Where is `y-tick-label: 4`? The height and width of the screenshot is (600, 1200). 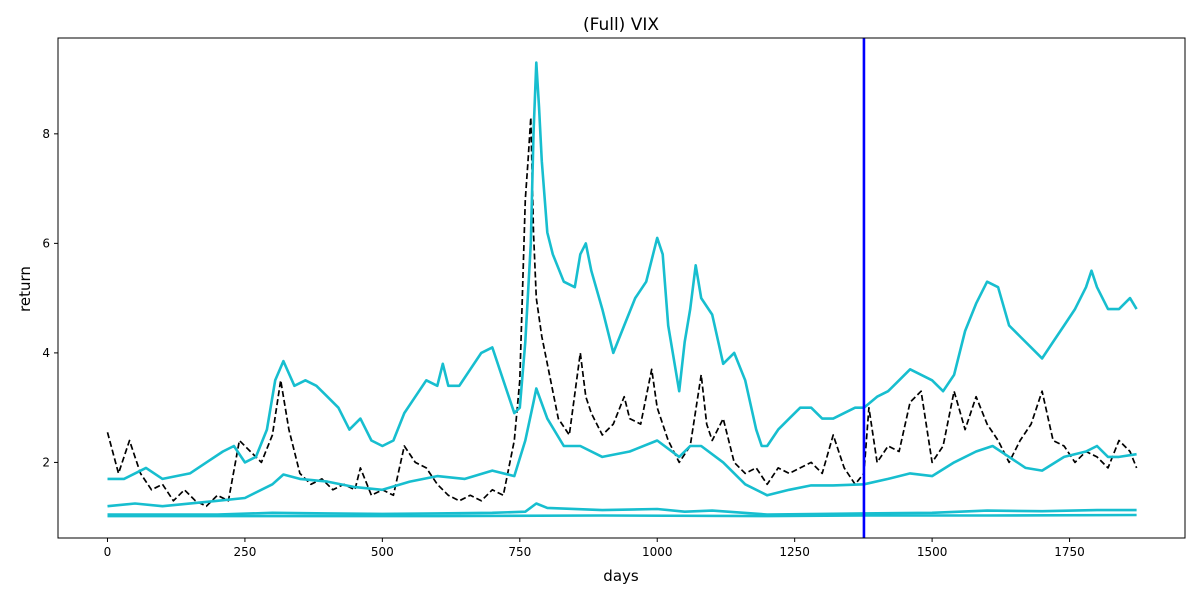
y-tick-label: 4 is located at coordinates (46, 353).